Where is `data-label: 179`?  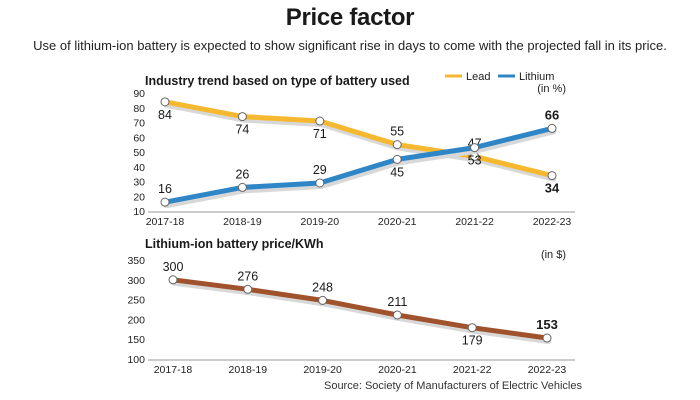
data-label: 179 is located at coordinates (472, 341).